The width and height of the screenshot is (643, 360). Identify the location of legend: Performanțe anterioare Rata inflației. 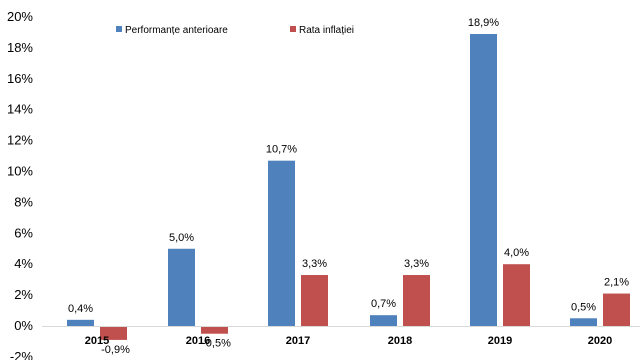
(235, 30).